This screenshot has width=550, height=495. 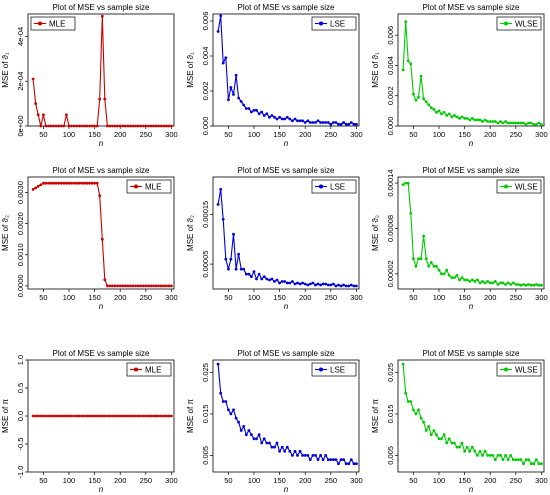 I want to click on y-tick-label: 0.0020, so click(x=20, y=223).